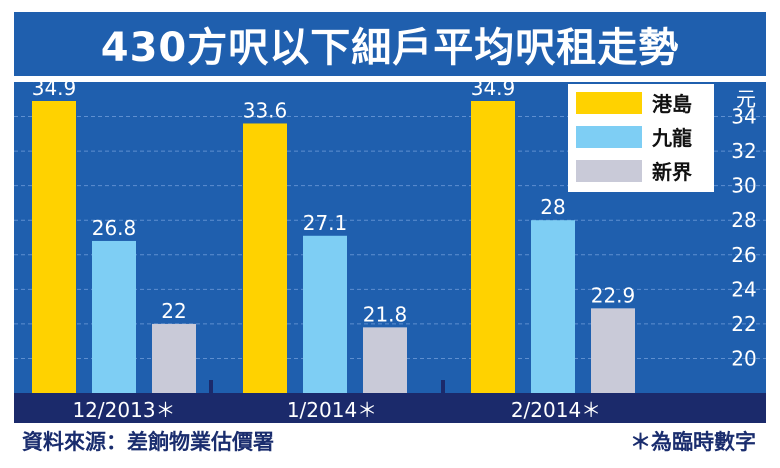 The width and height of the screenshot is (780, 468). Describe the element at coordinates (148, 442) in the screenshot. I see `source-note: 資料來源：差餉物業估價署` at that location.